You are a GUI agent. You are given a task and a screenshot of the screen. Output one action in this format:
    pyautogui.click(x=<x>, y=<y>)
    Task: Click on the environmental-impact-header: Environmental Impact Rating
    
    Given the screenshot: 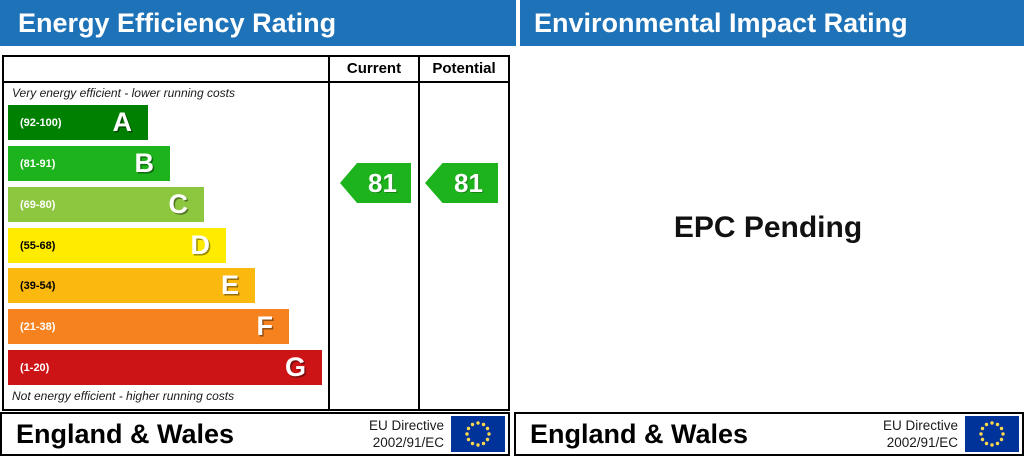 What is the action you would take?
    pyautogui.click(x=772, y=23)
    